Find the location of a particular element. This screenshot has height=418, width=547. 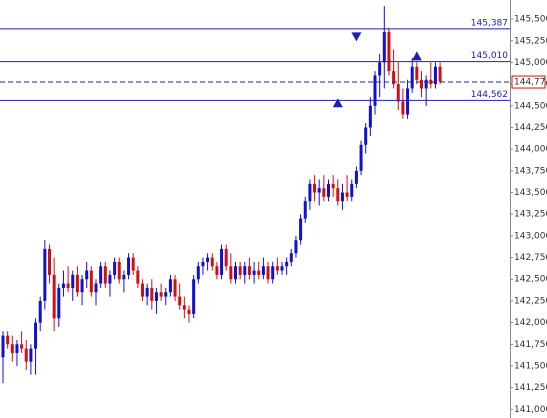

y-tick-label: 142,000 is located at coordinates (530, 323).